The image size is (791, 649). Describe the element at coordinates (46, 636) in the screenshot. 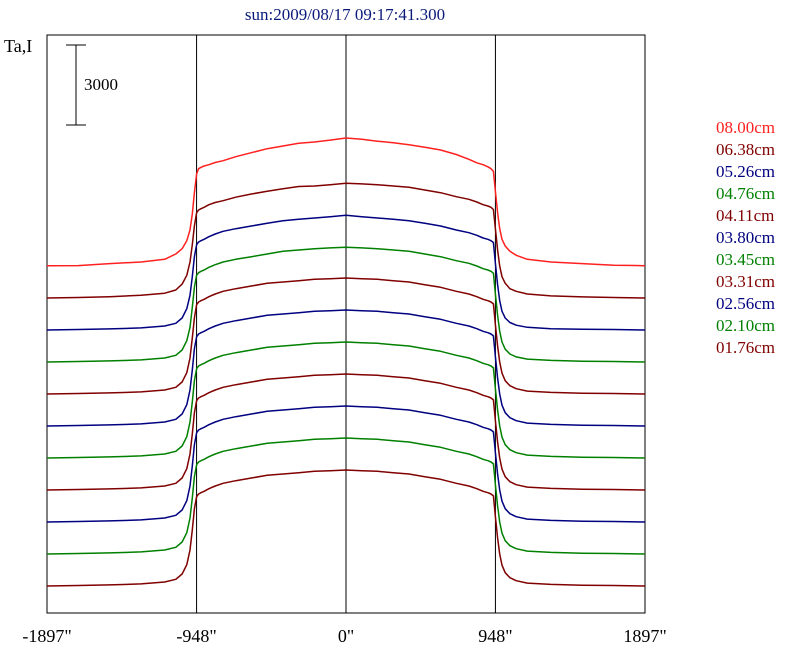

I see `x-tick-label: -1897"` at that location.